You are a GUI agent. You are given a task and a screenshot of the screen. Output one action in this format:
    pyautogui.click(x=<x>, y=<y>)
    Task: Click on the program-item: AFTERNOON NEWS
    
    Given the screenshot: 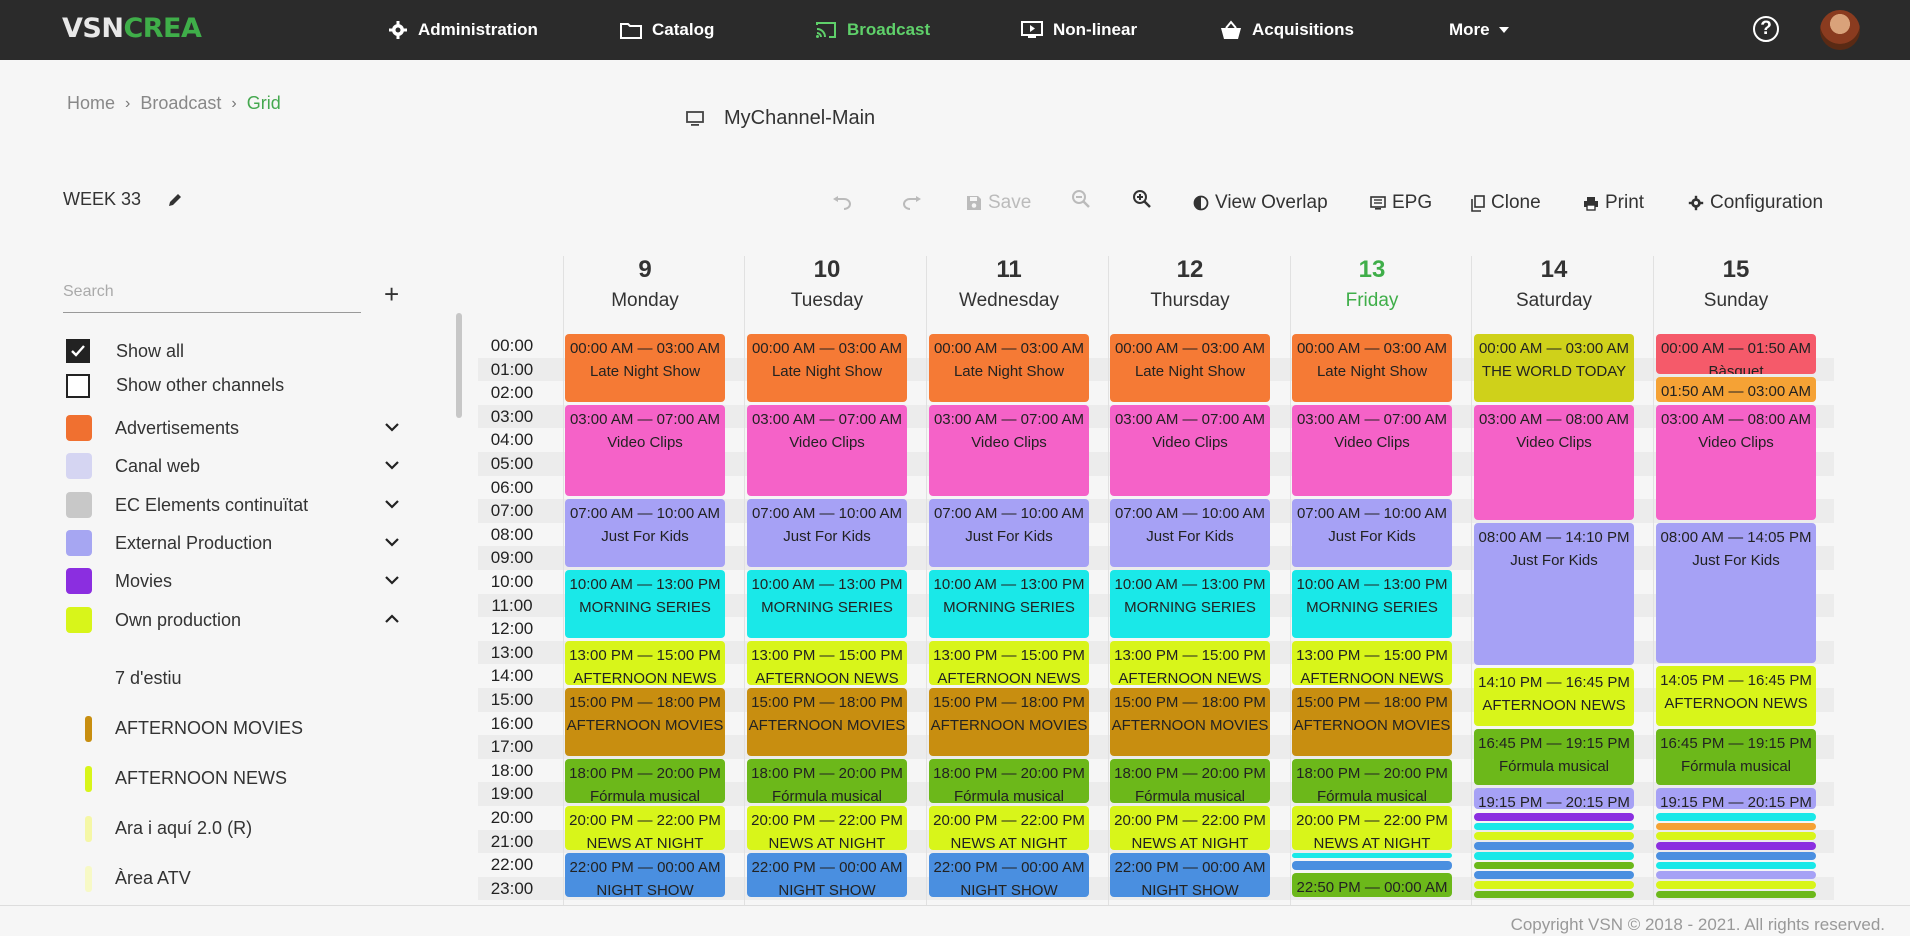 What is the action you would take?
    pyautogui.click(x=201, y=778)
    